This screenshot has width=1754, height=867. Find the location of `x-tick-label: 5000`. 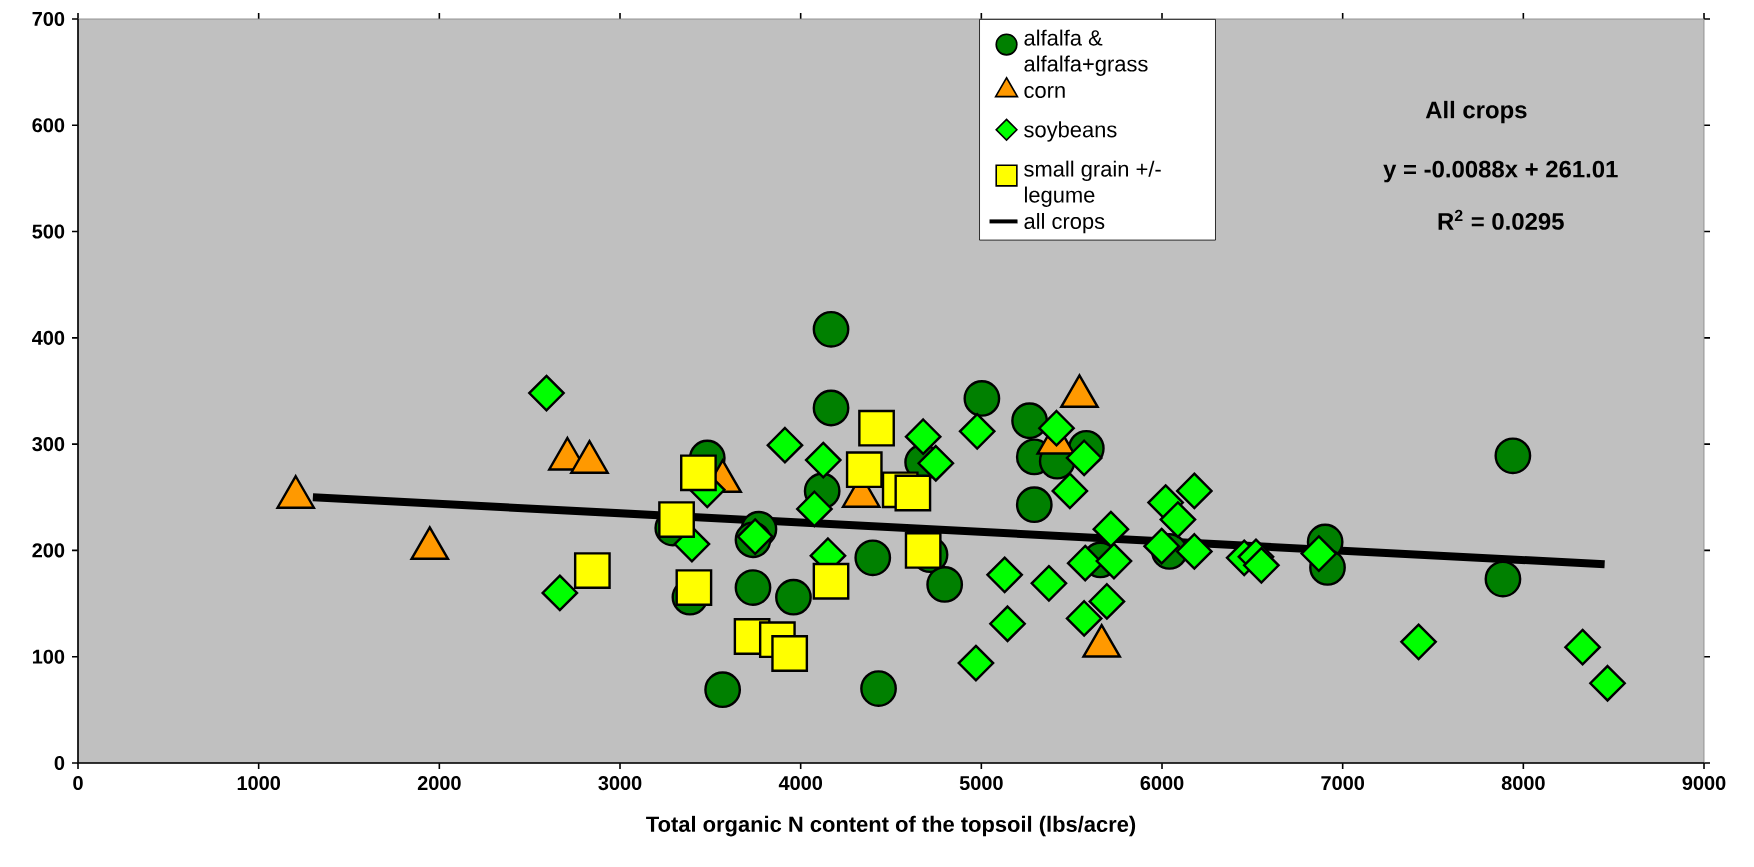

x-tick-label: 5000 is located at coordinates (981, 783).